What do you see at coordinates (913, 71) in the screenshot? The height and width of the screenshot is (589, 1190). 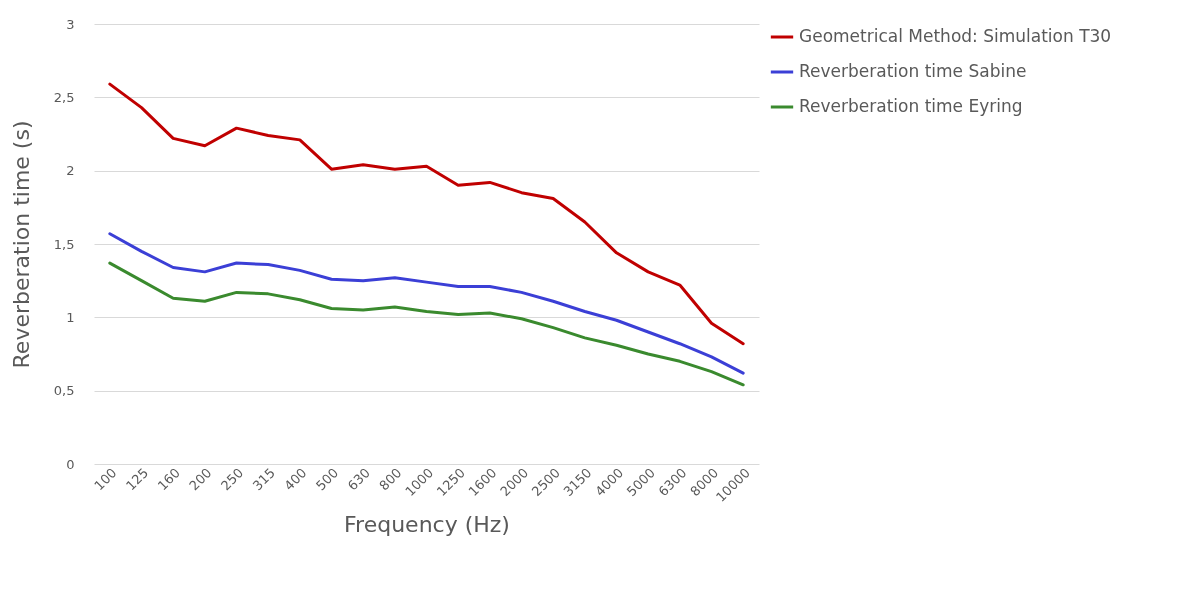 I see `legend-label: Reverberation time Sabine` at bounding box center [913, 71].